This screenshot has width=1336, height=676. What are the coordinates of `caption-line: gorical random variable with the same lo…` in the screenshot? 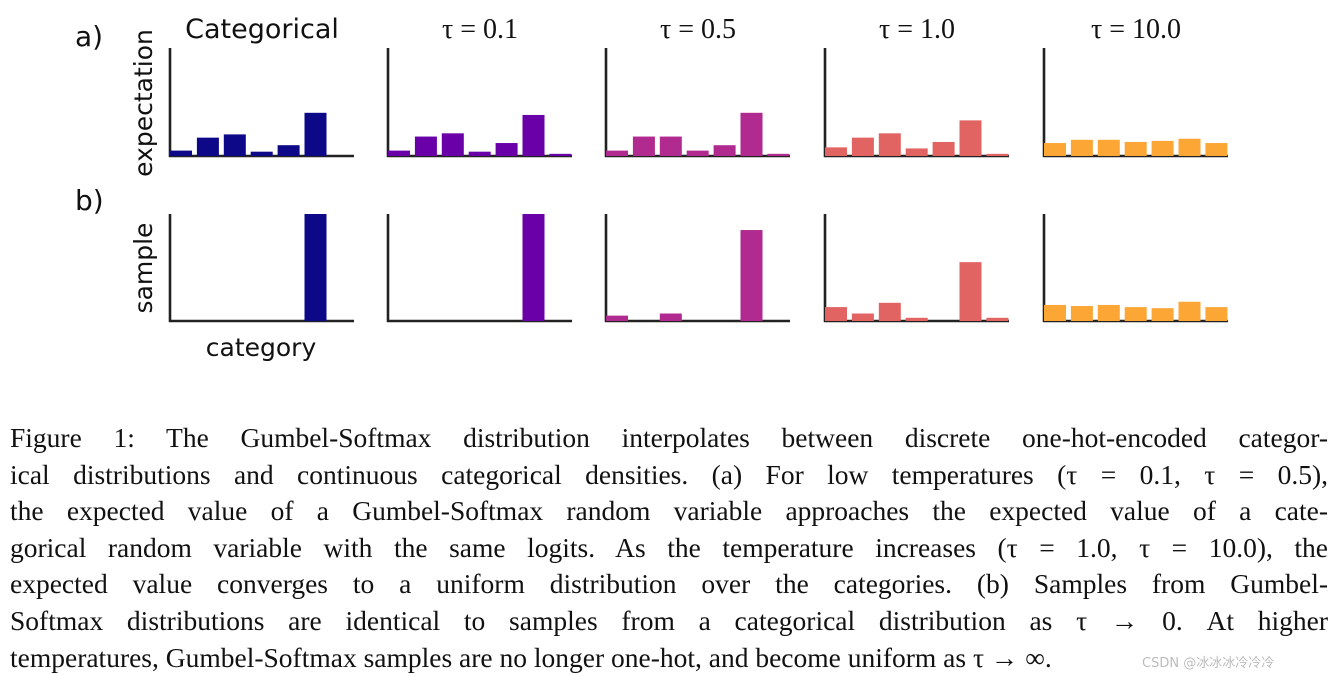 It's located at (669, 547).